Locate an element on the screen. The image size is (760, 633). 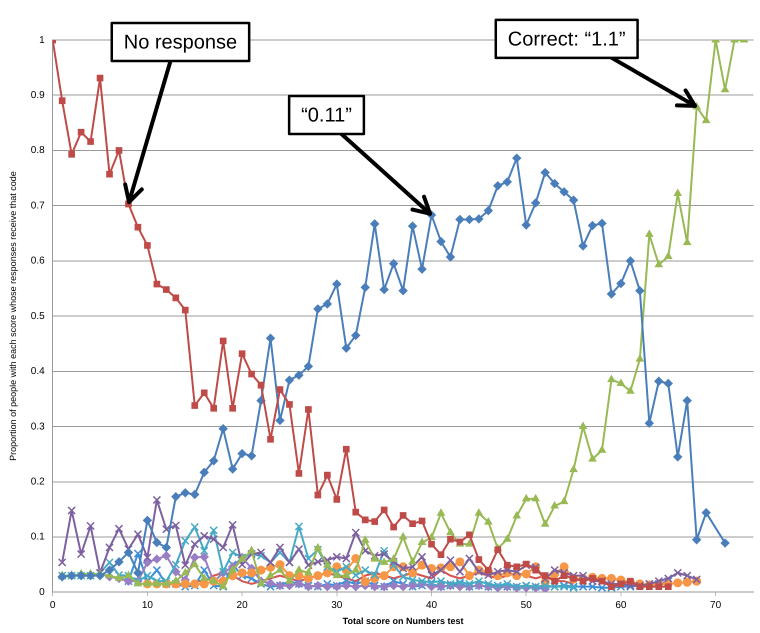
x-tick-label: 20 is located at coordinates (242, 605).